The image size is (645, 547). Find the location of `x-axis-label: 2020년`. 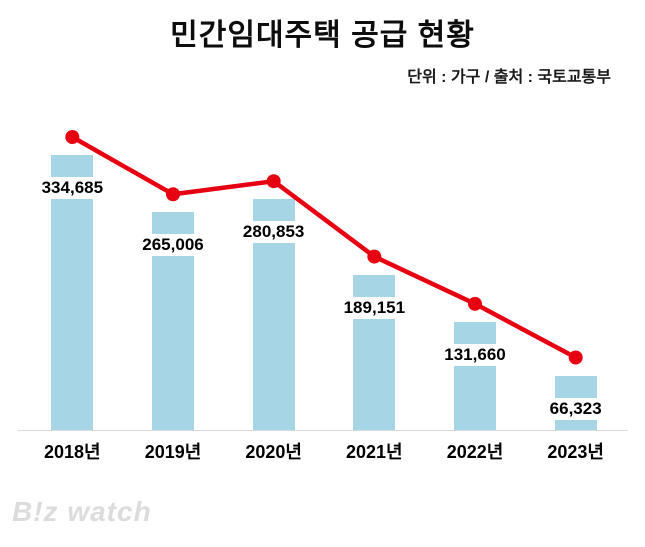

x-axis-label: 2020년 is located at coordinates (273, 452).